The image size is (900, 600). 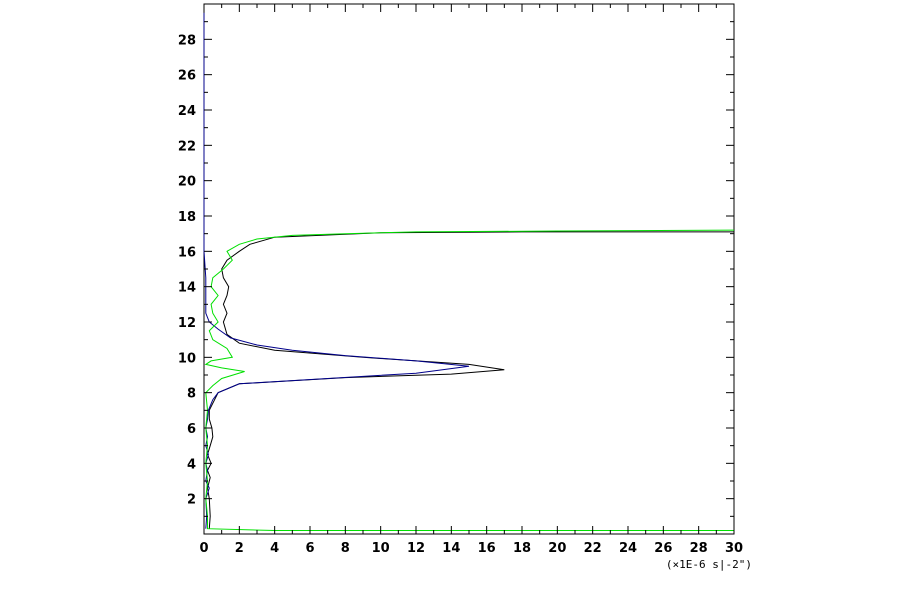 What do you see at coordinates (187, 288) in the screenshot?
I see `y-tick-label: 14` at bounding box center [187, 288].